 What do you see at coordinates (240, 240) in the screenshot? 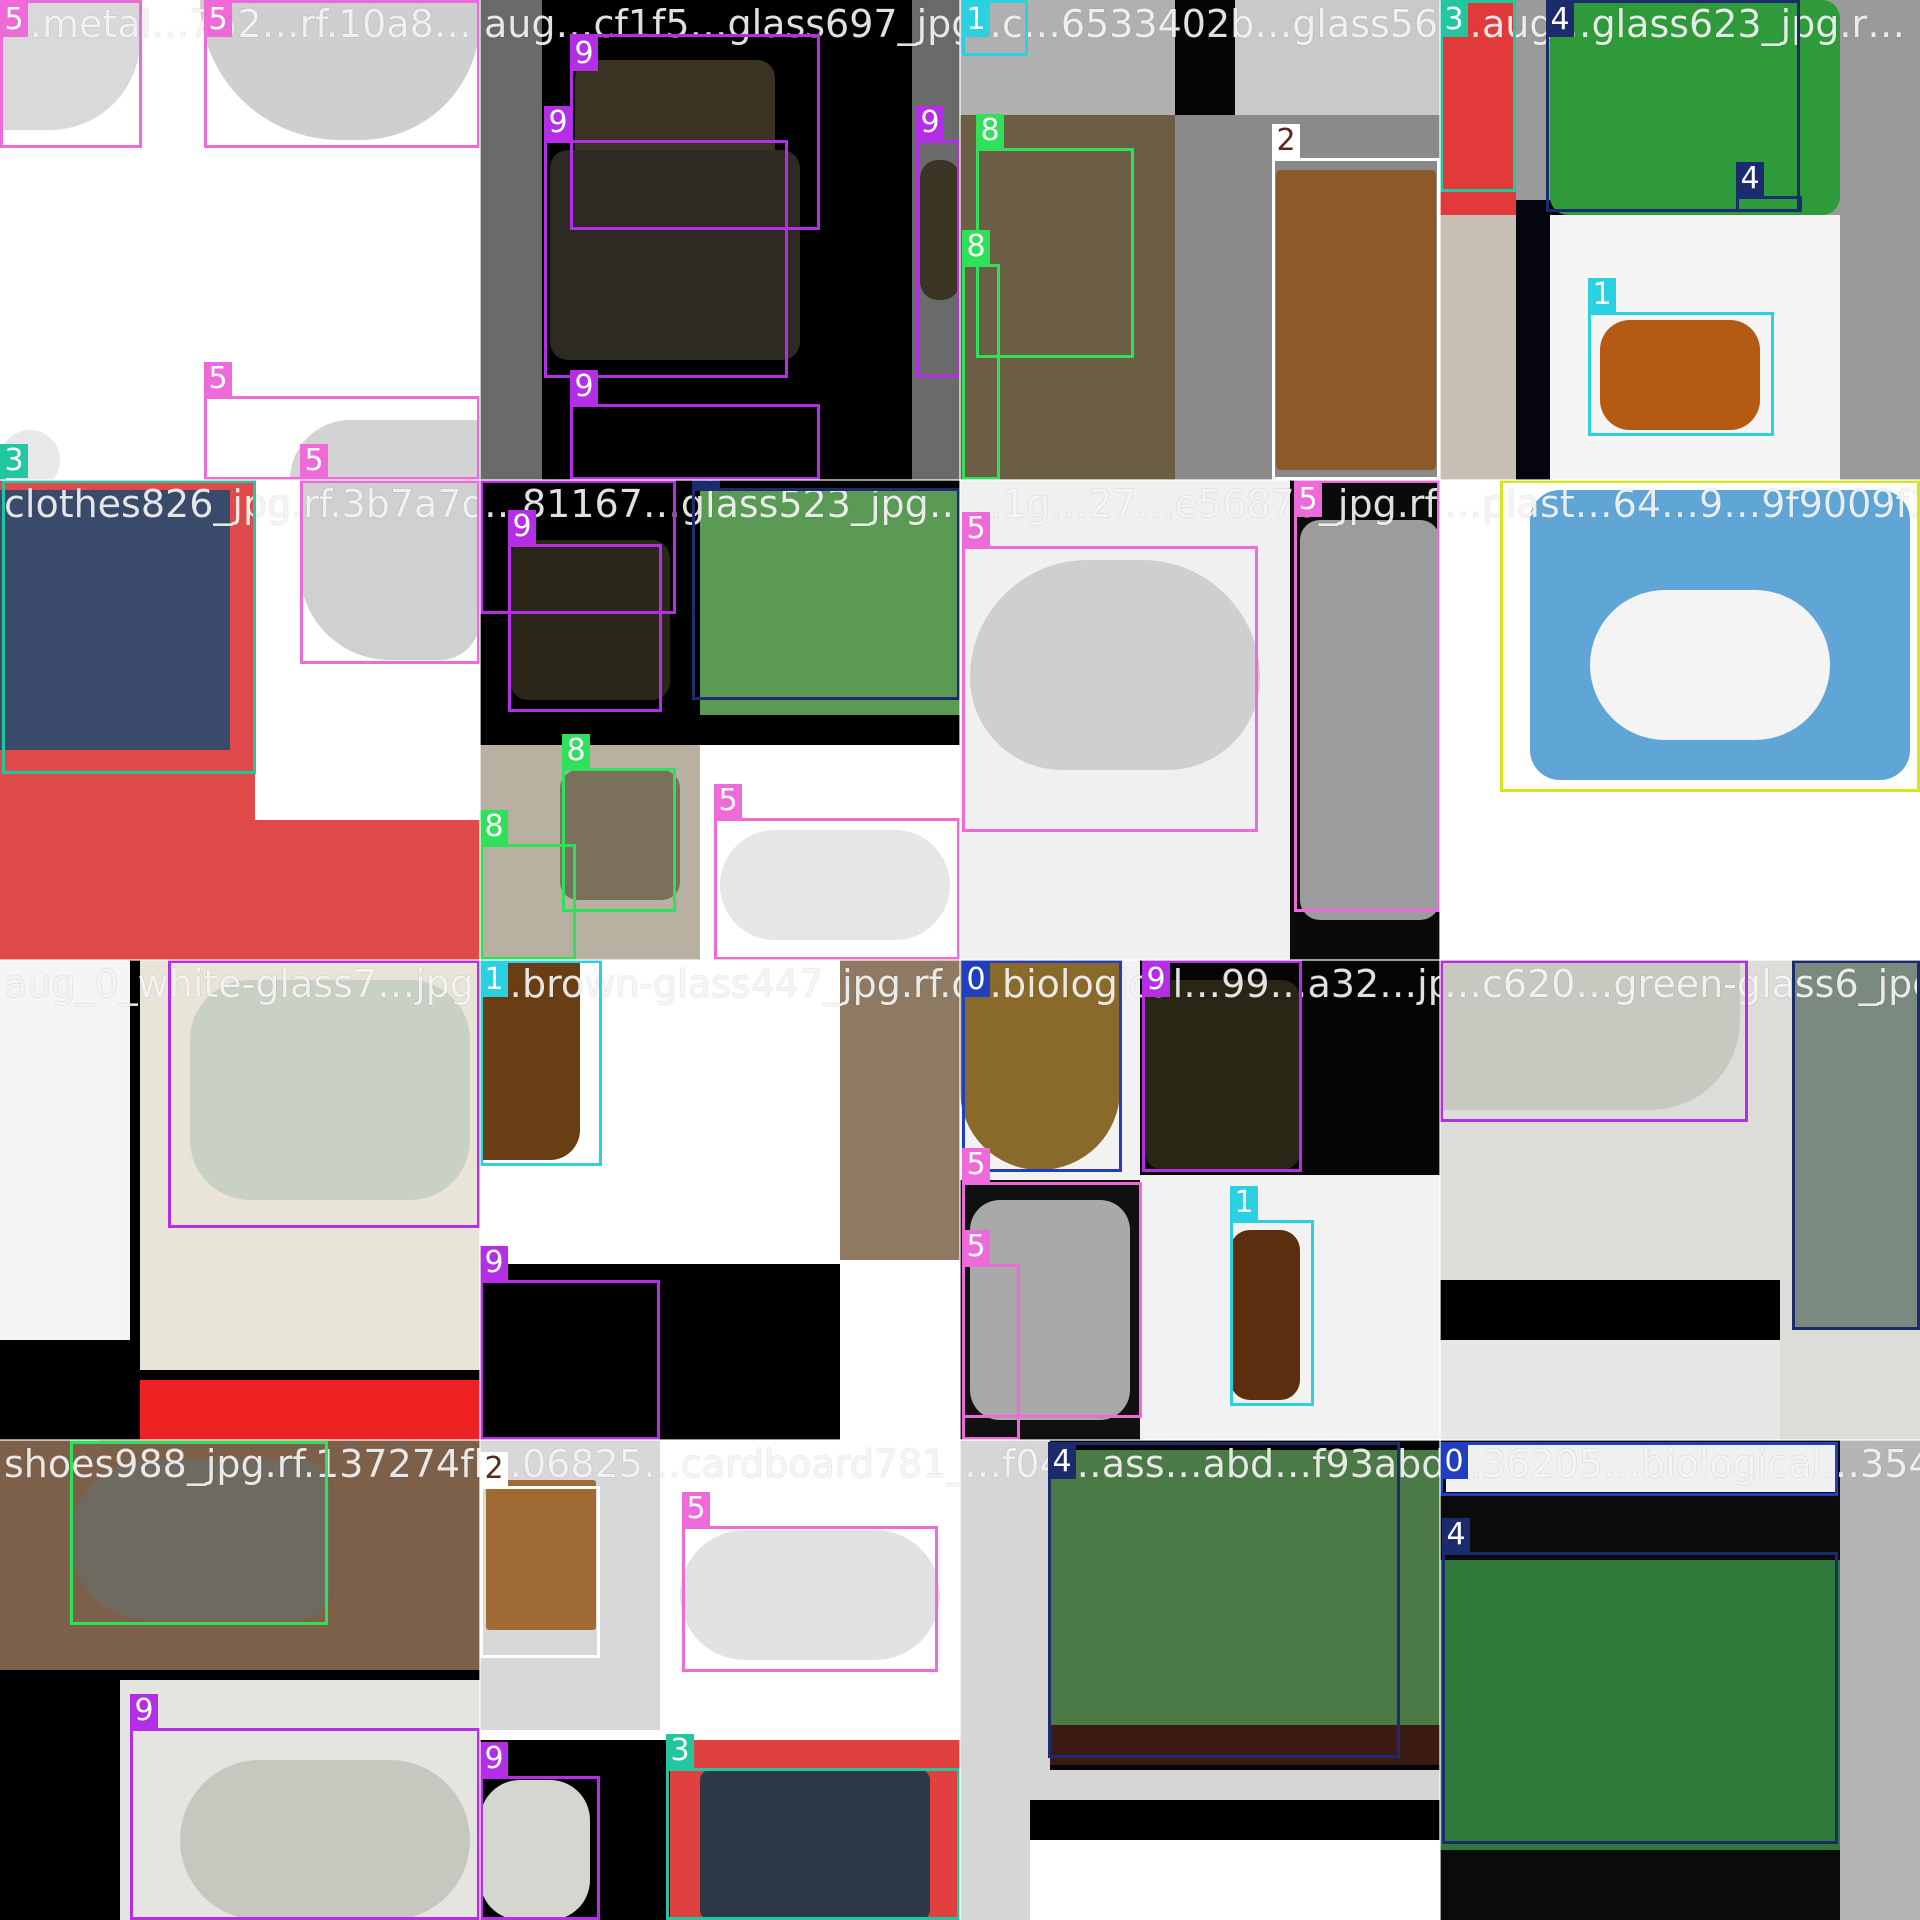
I see `mosaic-tile: …metal…752…rf.10a8… 5 5 5 5 3` at bounding box center [240, 240].